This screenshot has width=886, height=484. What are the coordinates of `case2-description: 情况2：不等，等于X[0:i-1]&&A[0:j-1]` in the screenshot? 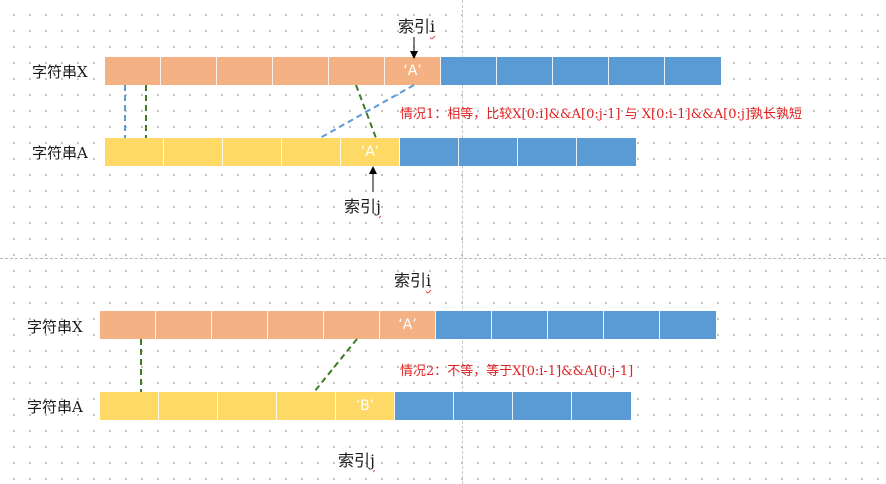 It's located at (517, 371).